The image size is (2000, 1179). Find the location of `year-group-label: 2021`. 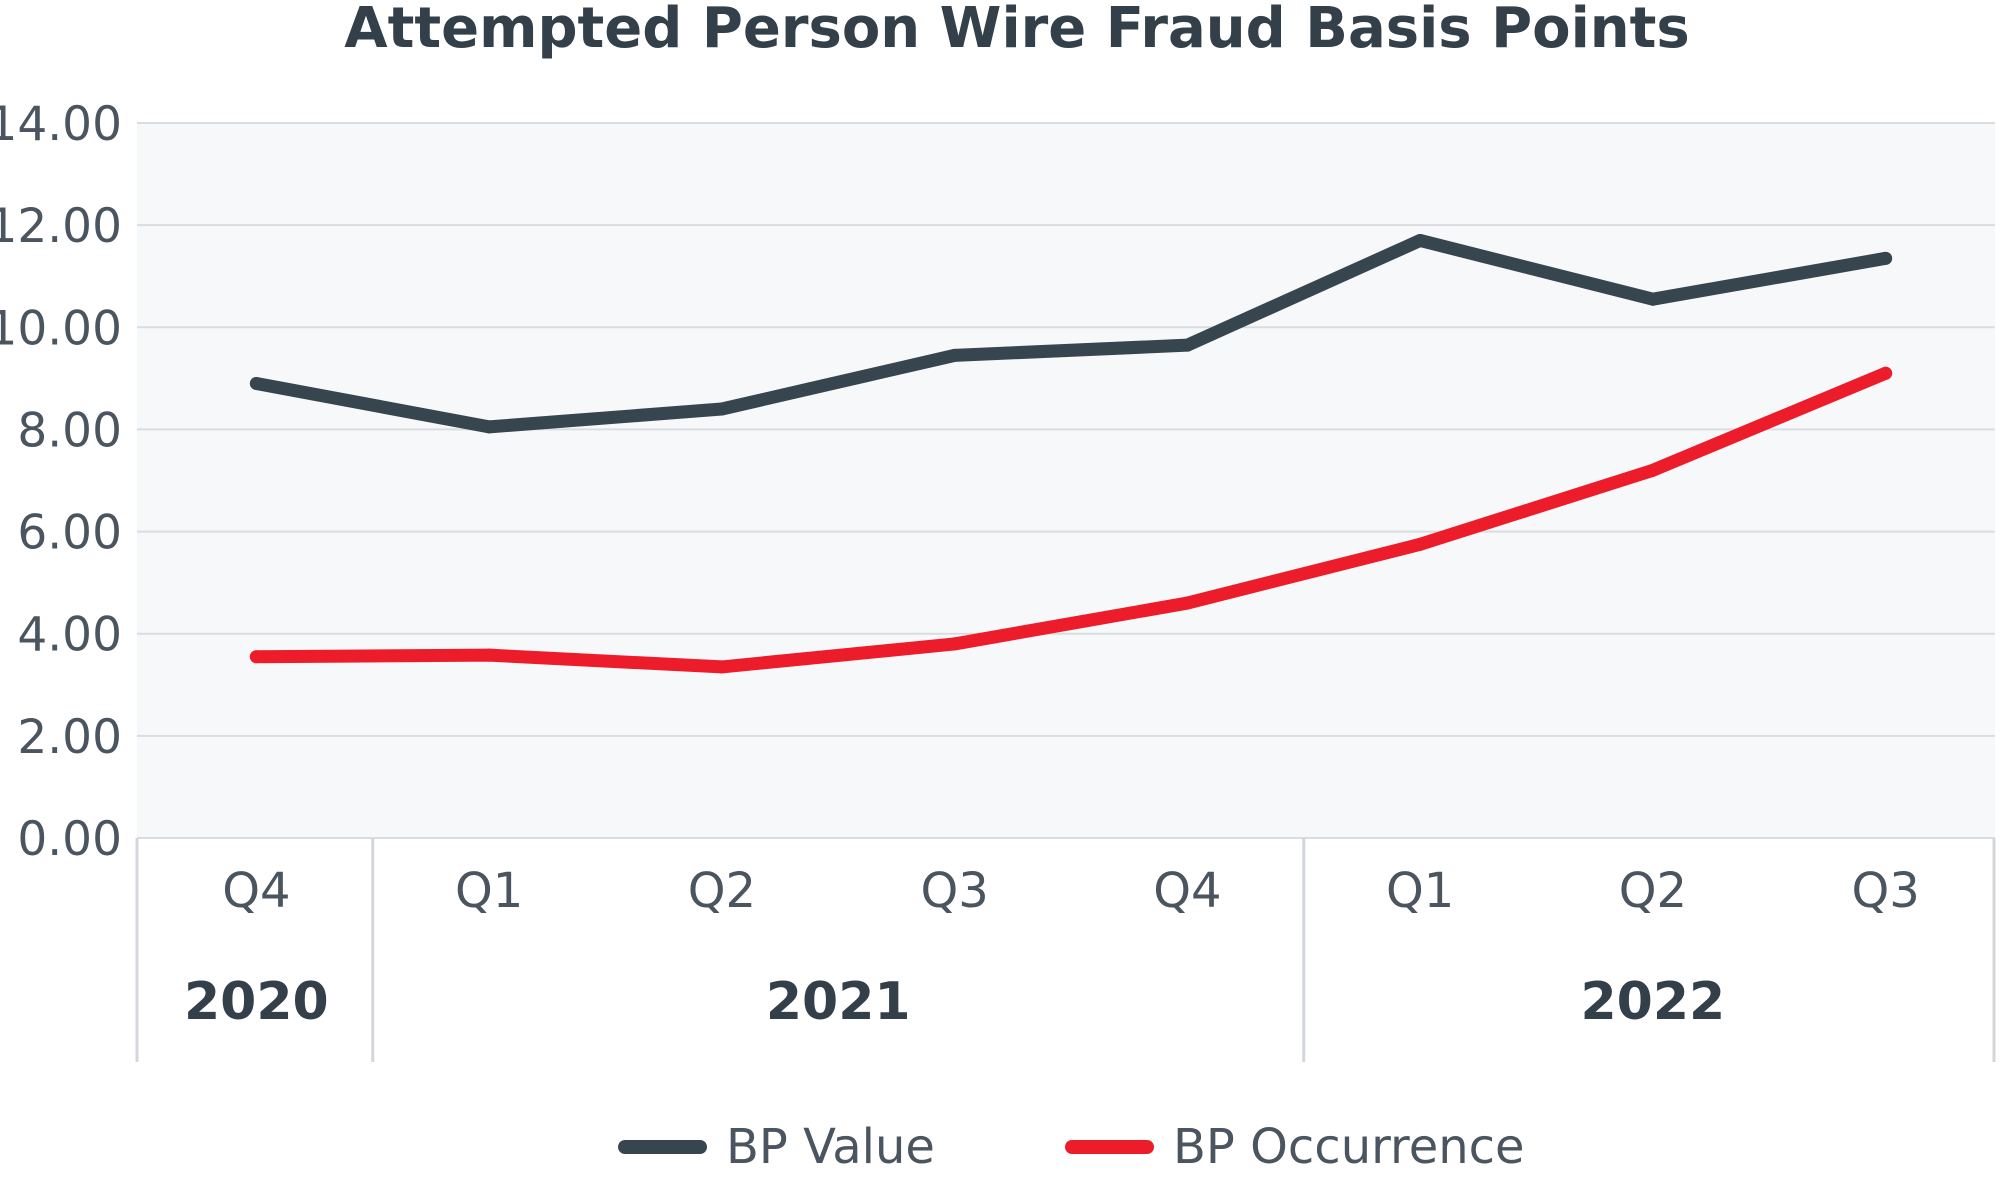

year-group-label: 2021 is located at coordinates (838, 1002).